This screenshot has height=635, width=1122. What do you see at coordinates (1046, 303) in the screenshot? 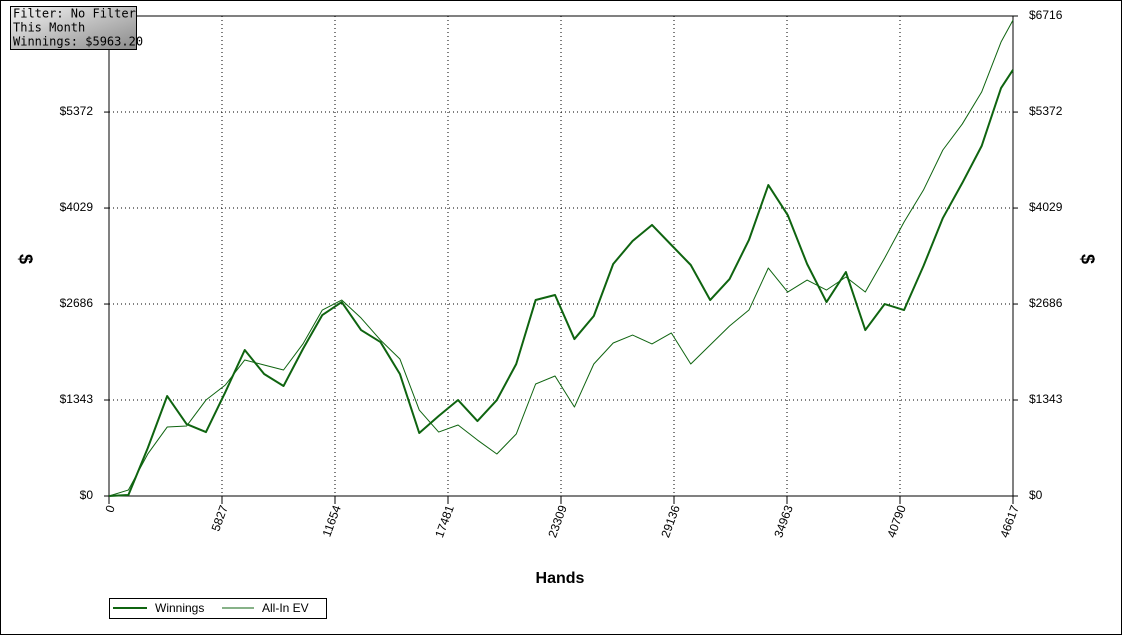
I see `y2-tick-label: $2686` at bounding box center [1046, 303].